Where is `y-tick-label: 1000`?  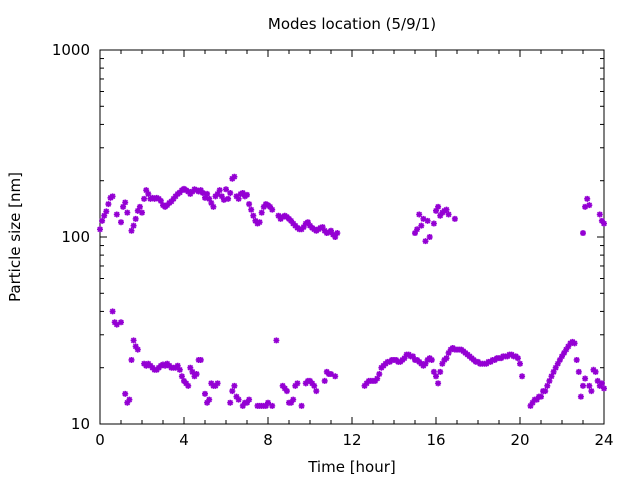
y-tick-label: 1000 is located at coordinates (71, 50).